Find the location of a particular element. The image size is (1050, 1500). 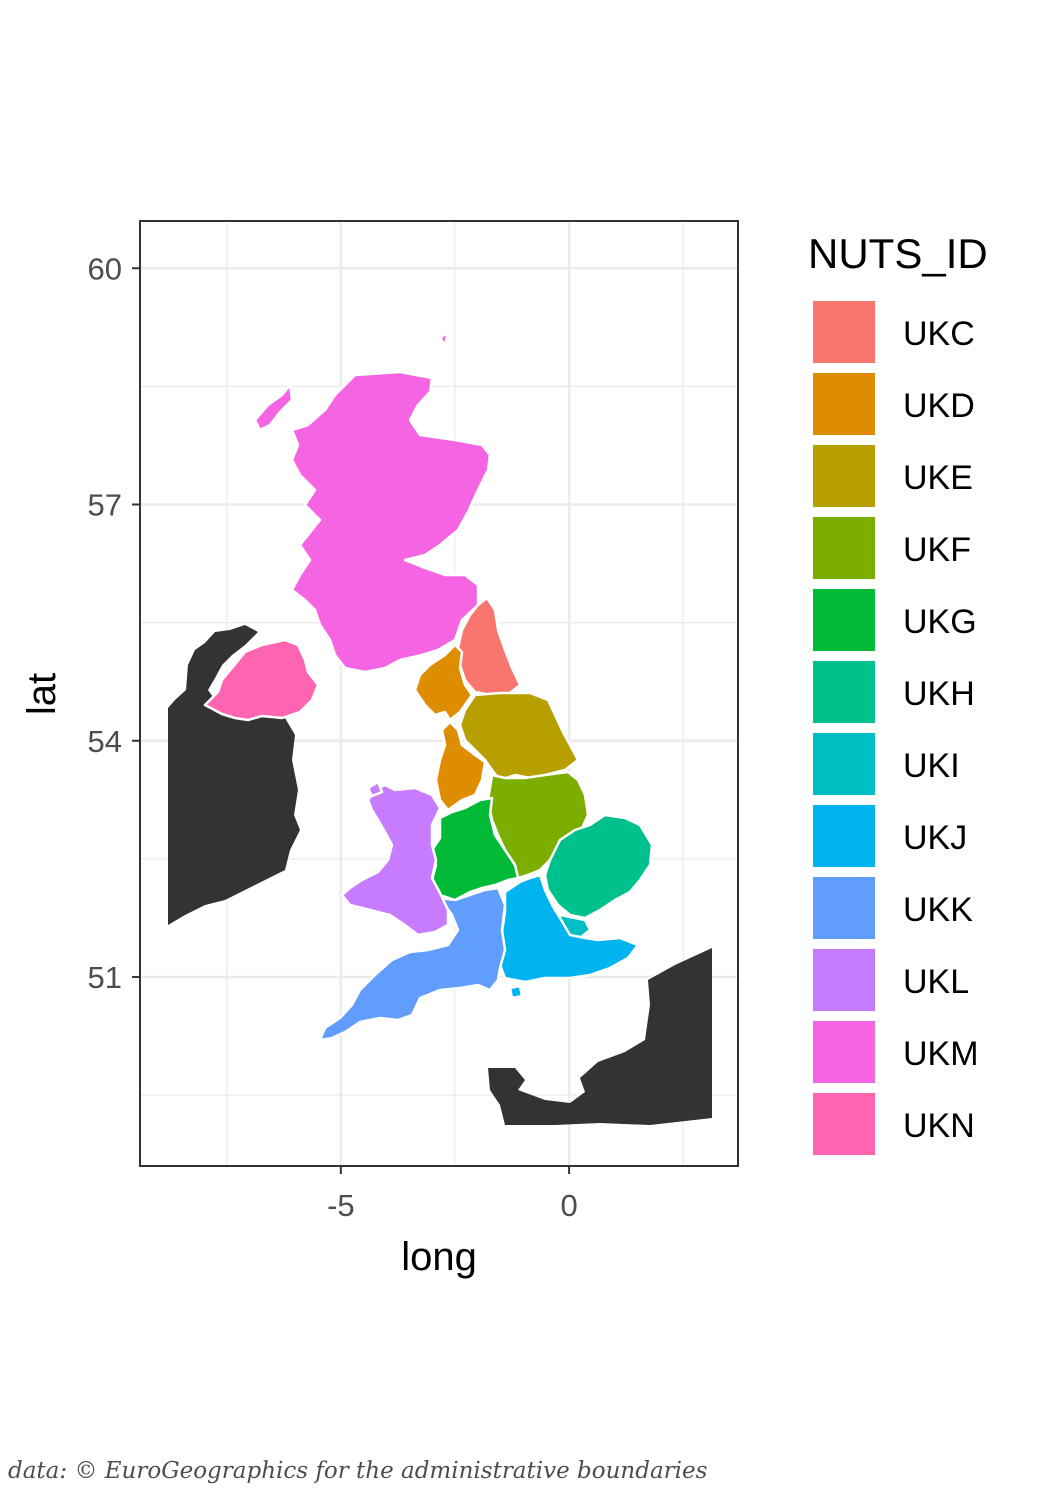

legend-key-ukf is located at coordinates (844, 548).